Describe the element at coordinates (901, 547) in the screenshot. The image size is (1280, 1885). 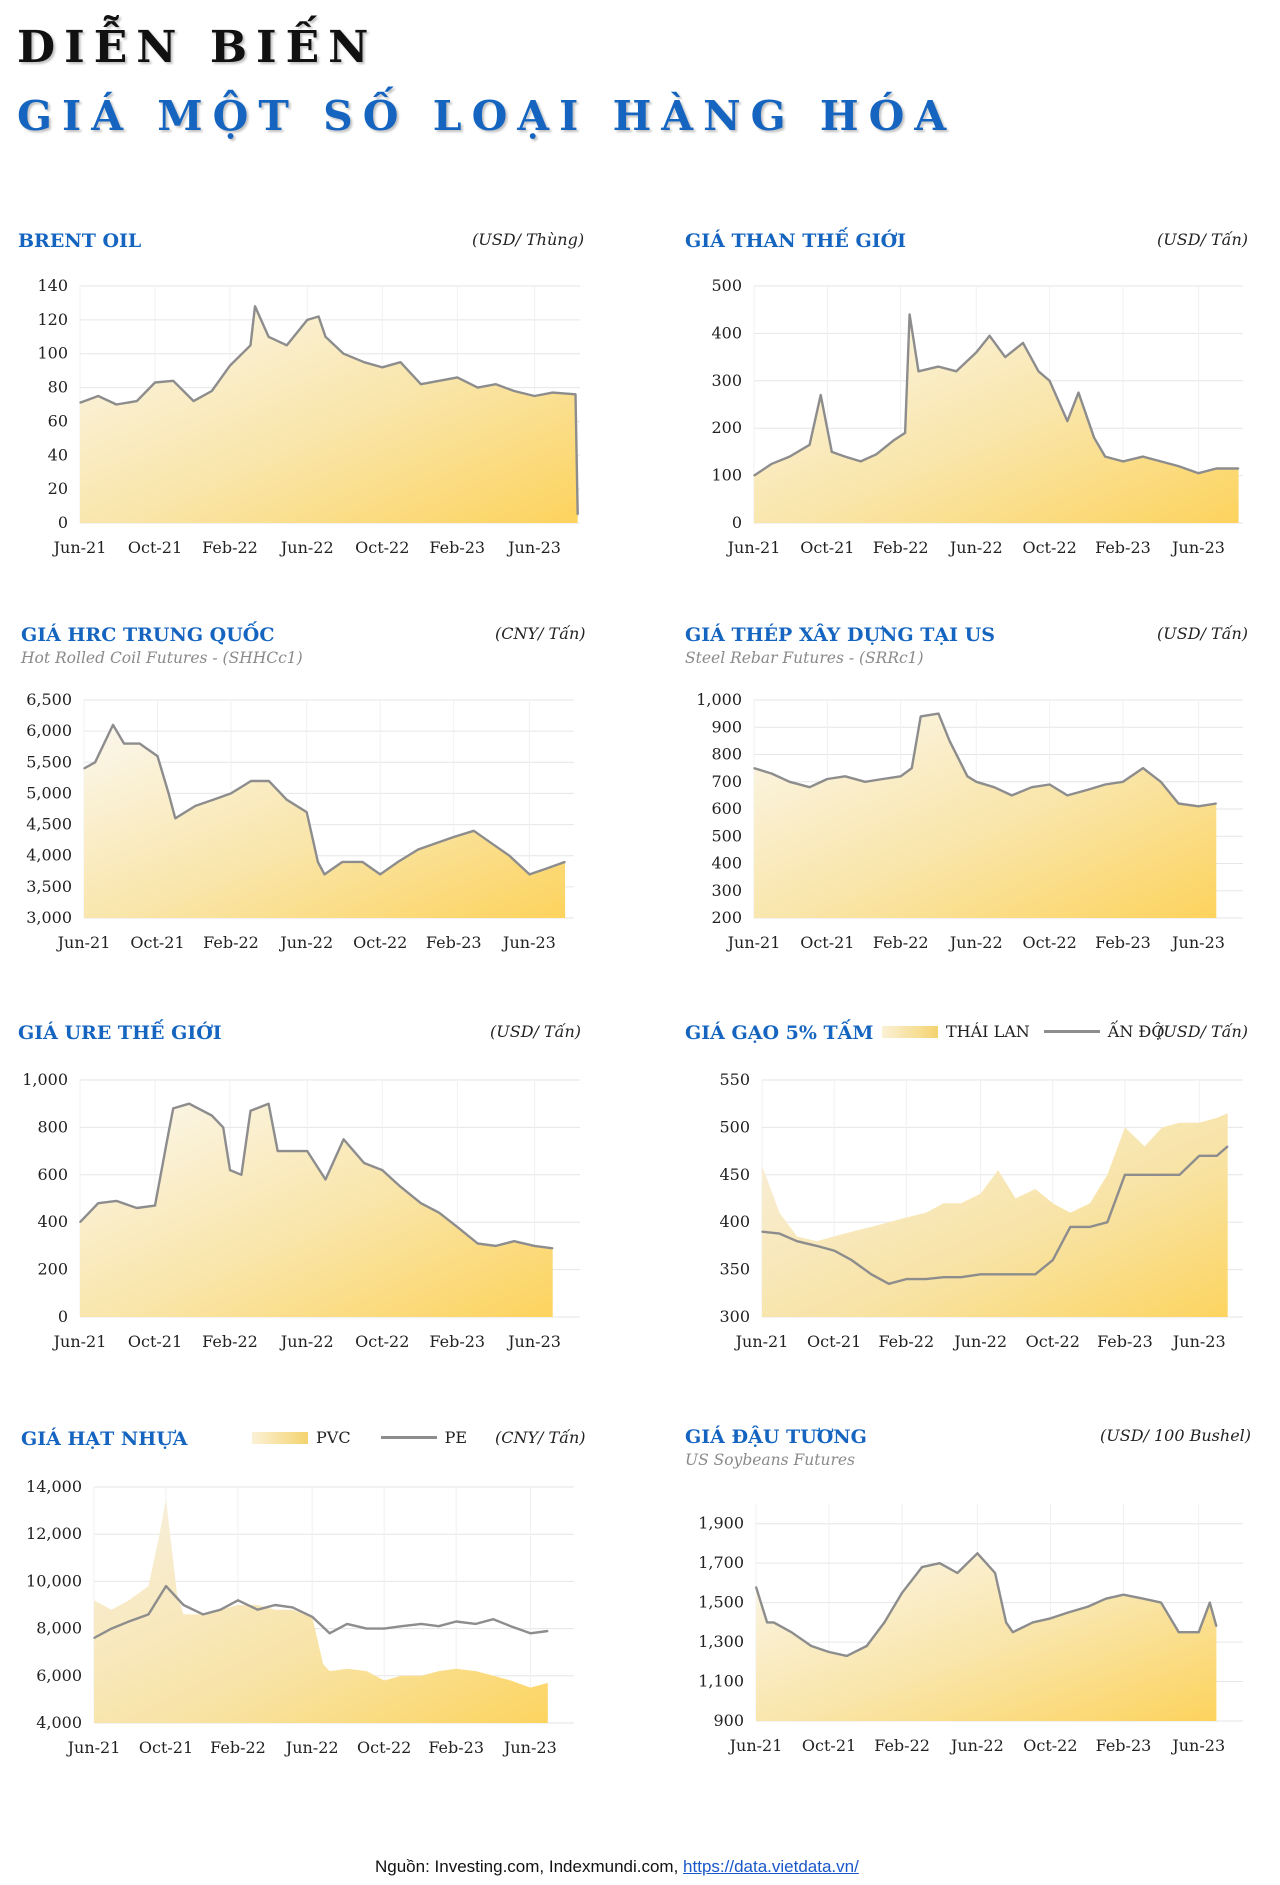
I see `coal-xtick-label: Feb-22` at that location.